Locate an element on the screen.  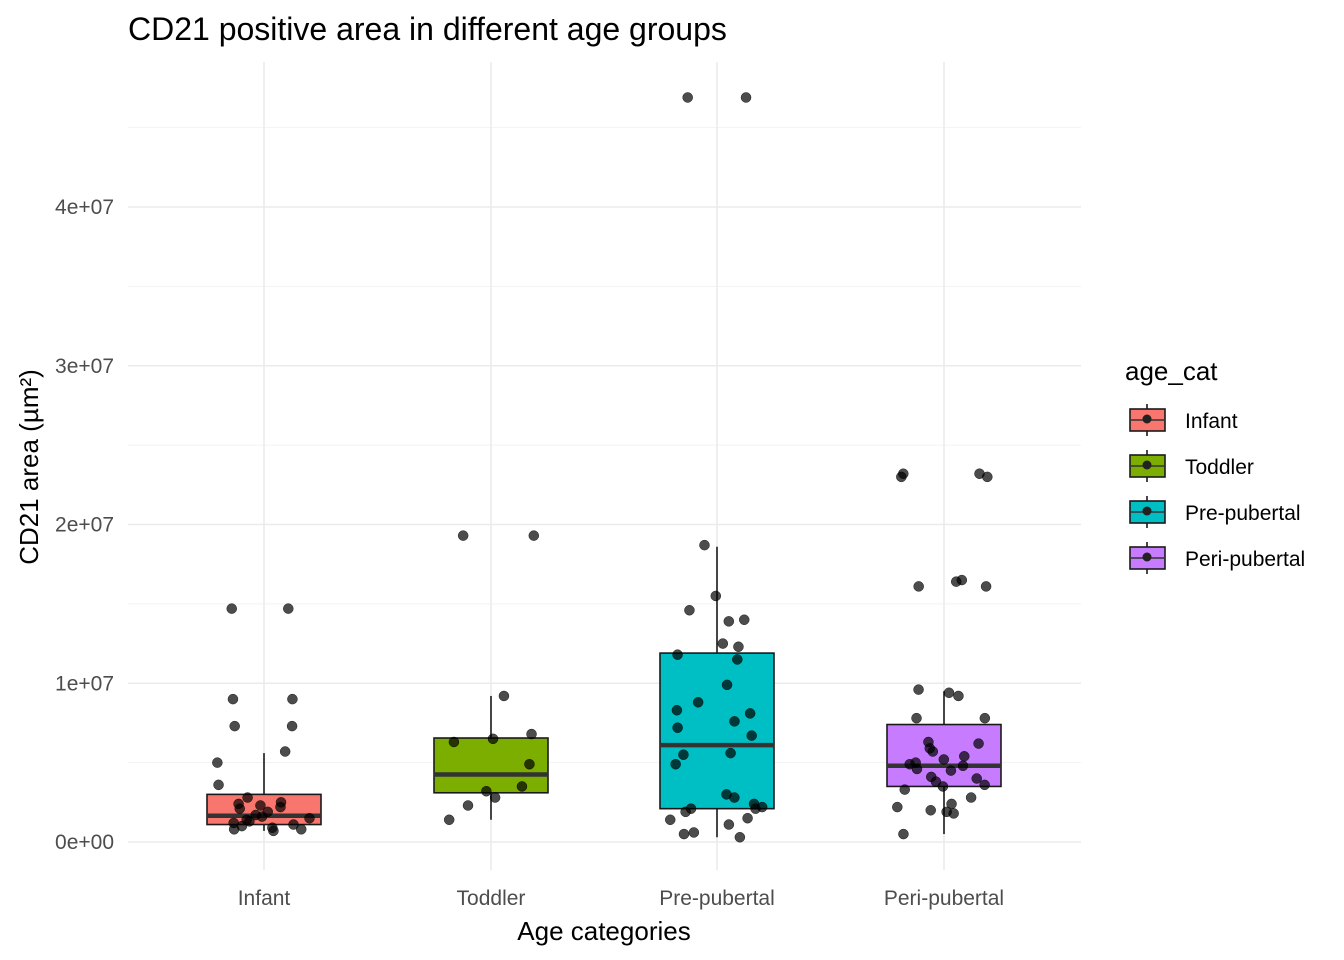
legend-label: Infant is located at coordinates (1211, 421).